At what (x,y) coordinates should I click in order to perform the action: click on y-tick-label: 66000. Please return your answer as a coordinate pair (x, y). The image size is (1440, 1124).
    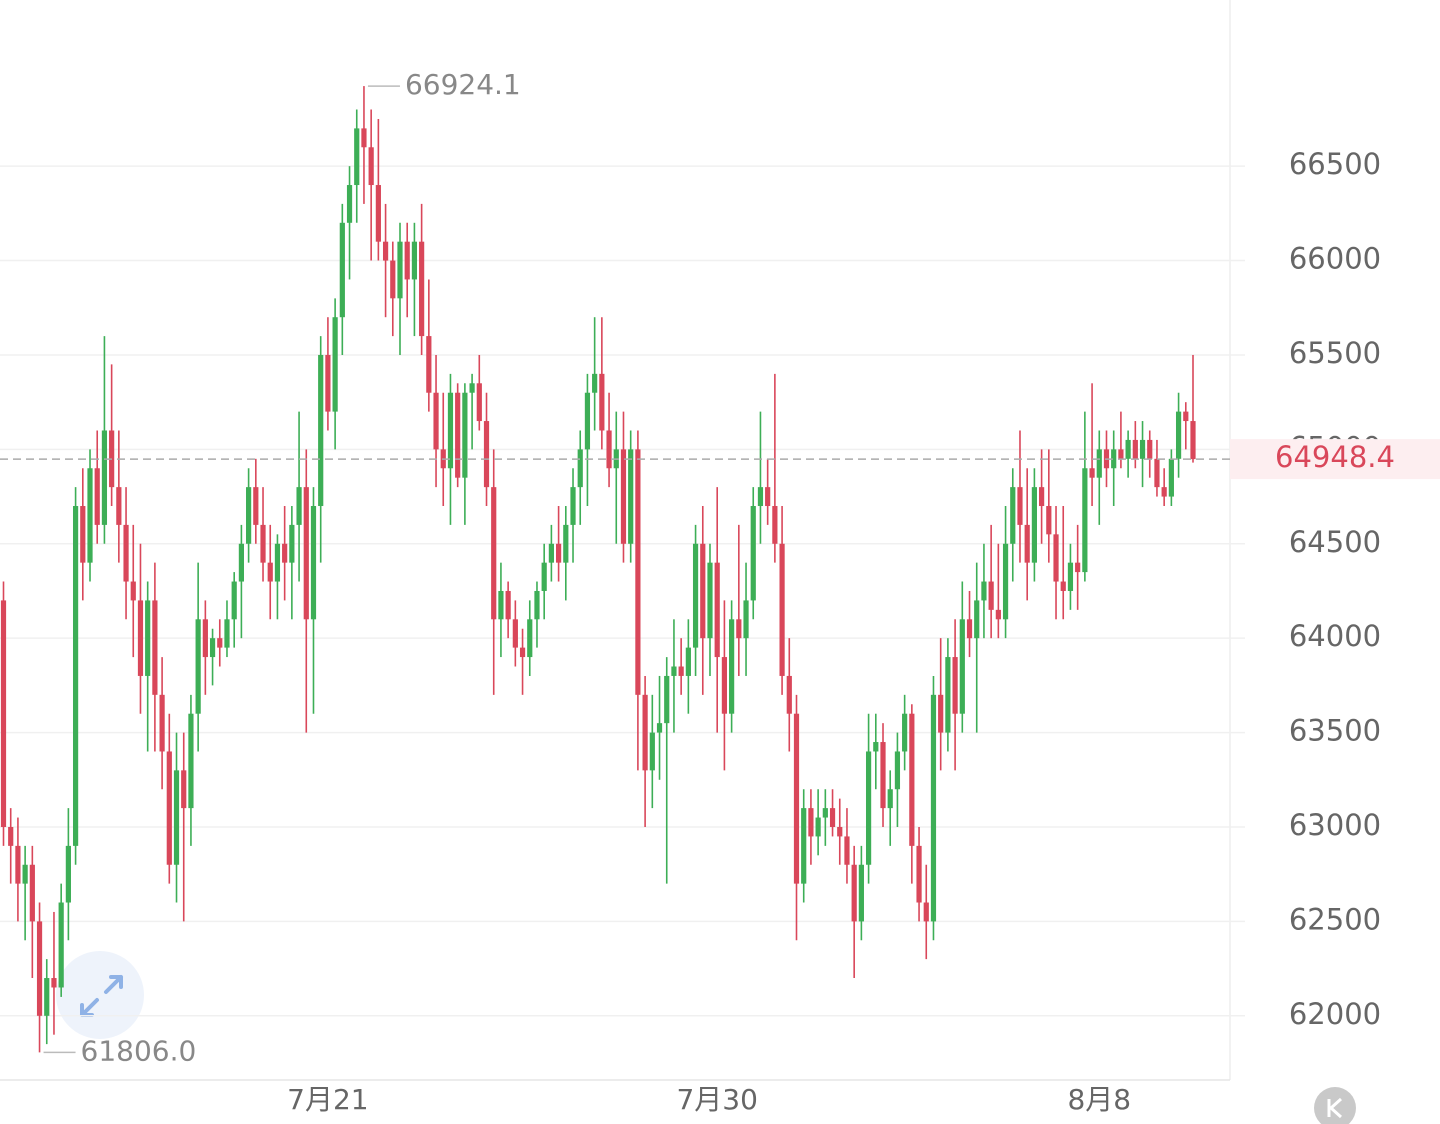
    Looking at the image, I should click on (1335, 259).